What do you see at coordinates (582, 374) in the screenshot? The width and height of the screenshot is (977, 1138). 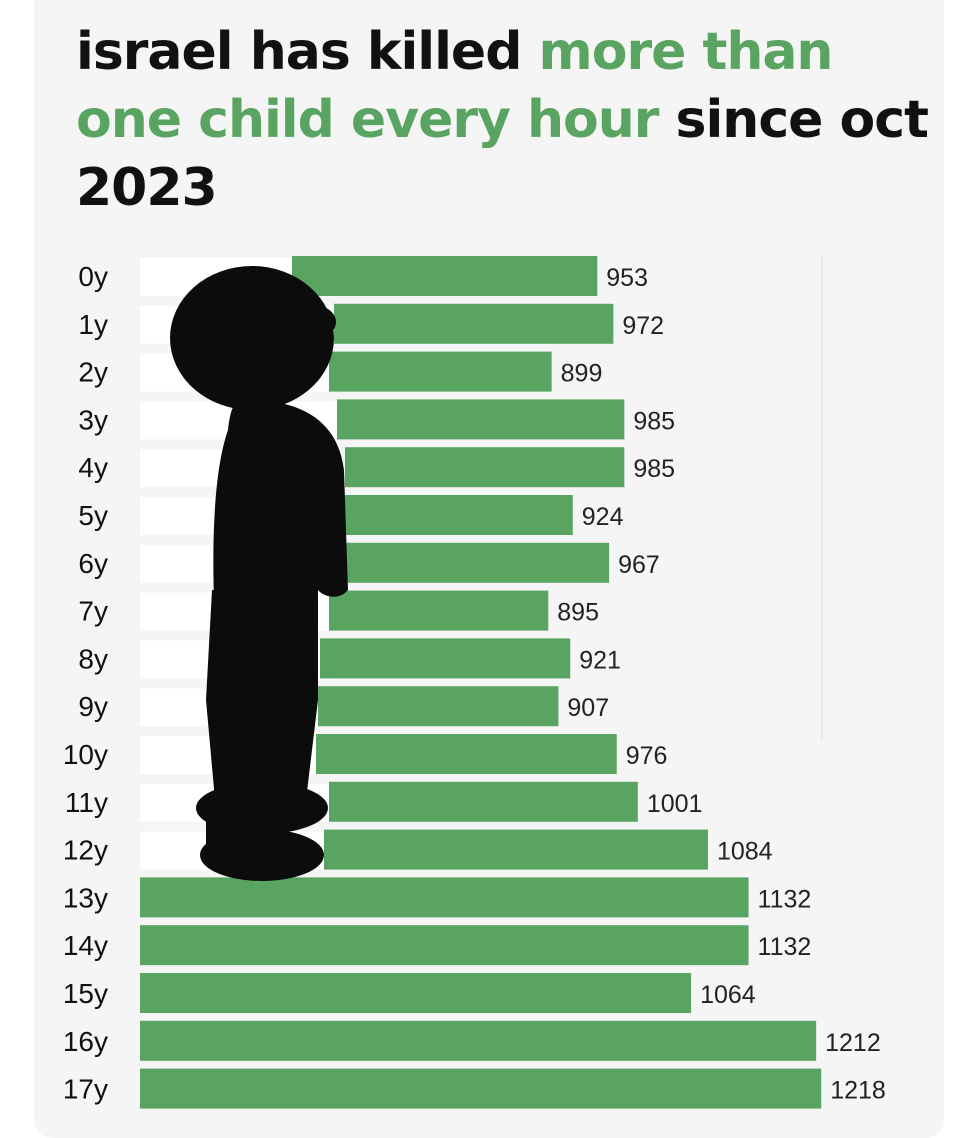 I see `value-label-2y: 899` at bounding box center [582, 374].